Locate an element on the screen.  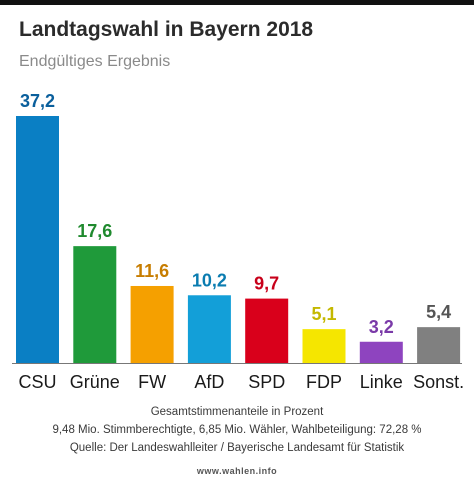
value-label: 5,1 is located at coordinates (323, 314).